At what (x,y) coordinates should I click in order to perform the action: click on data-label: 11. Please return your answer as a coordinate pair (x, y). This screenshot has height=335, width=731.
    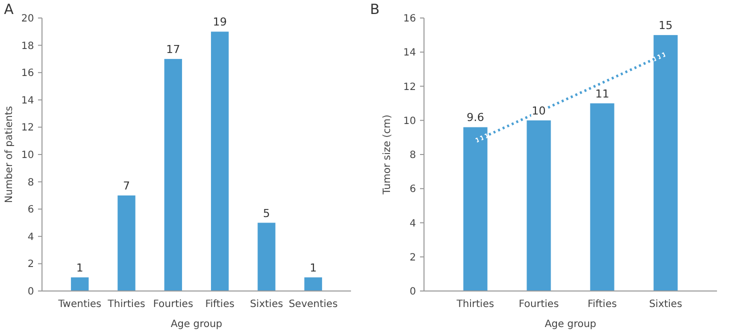
    Looking at the image, I should click on (602, 93).